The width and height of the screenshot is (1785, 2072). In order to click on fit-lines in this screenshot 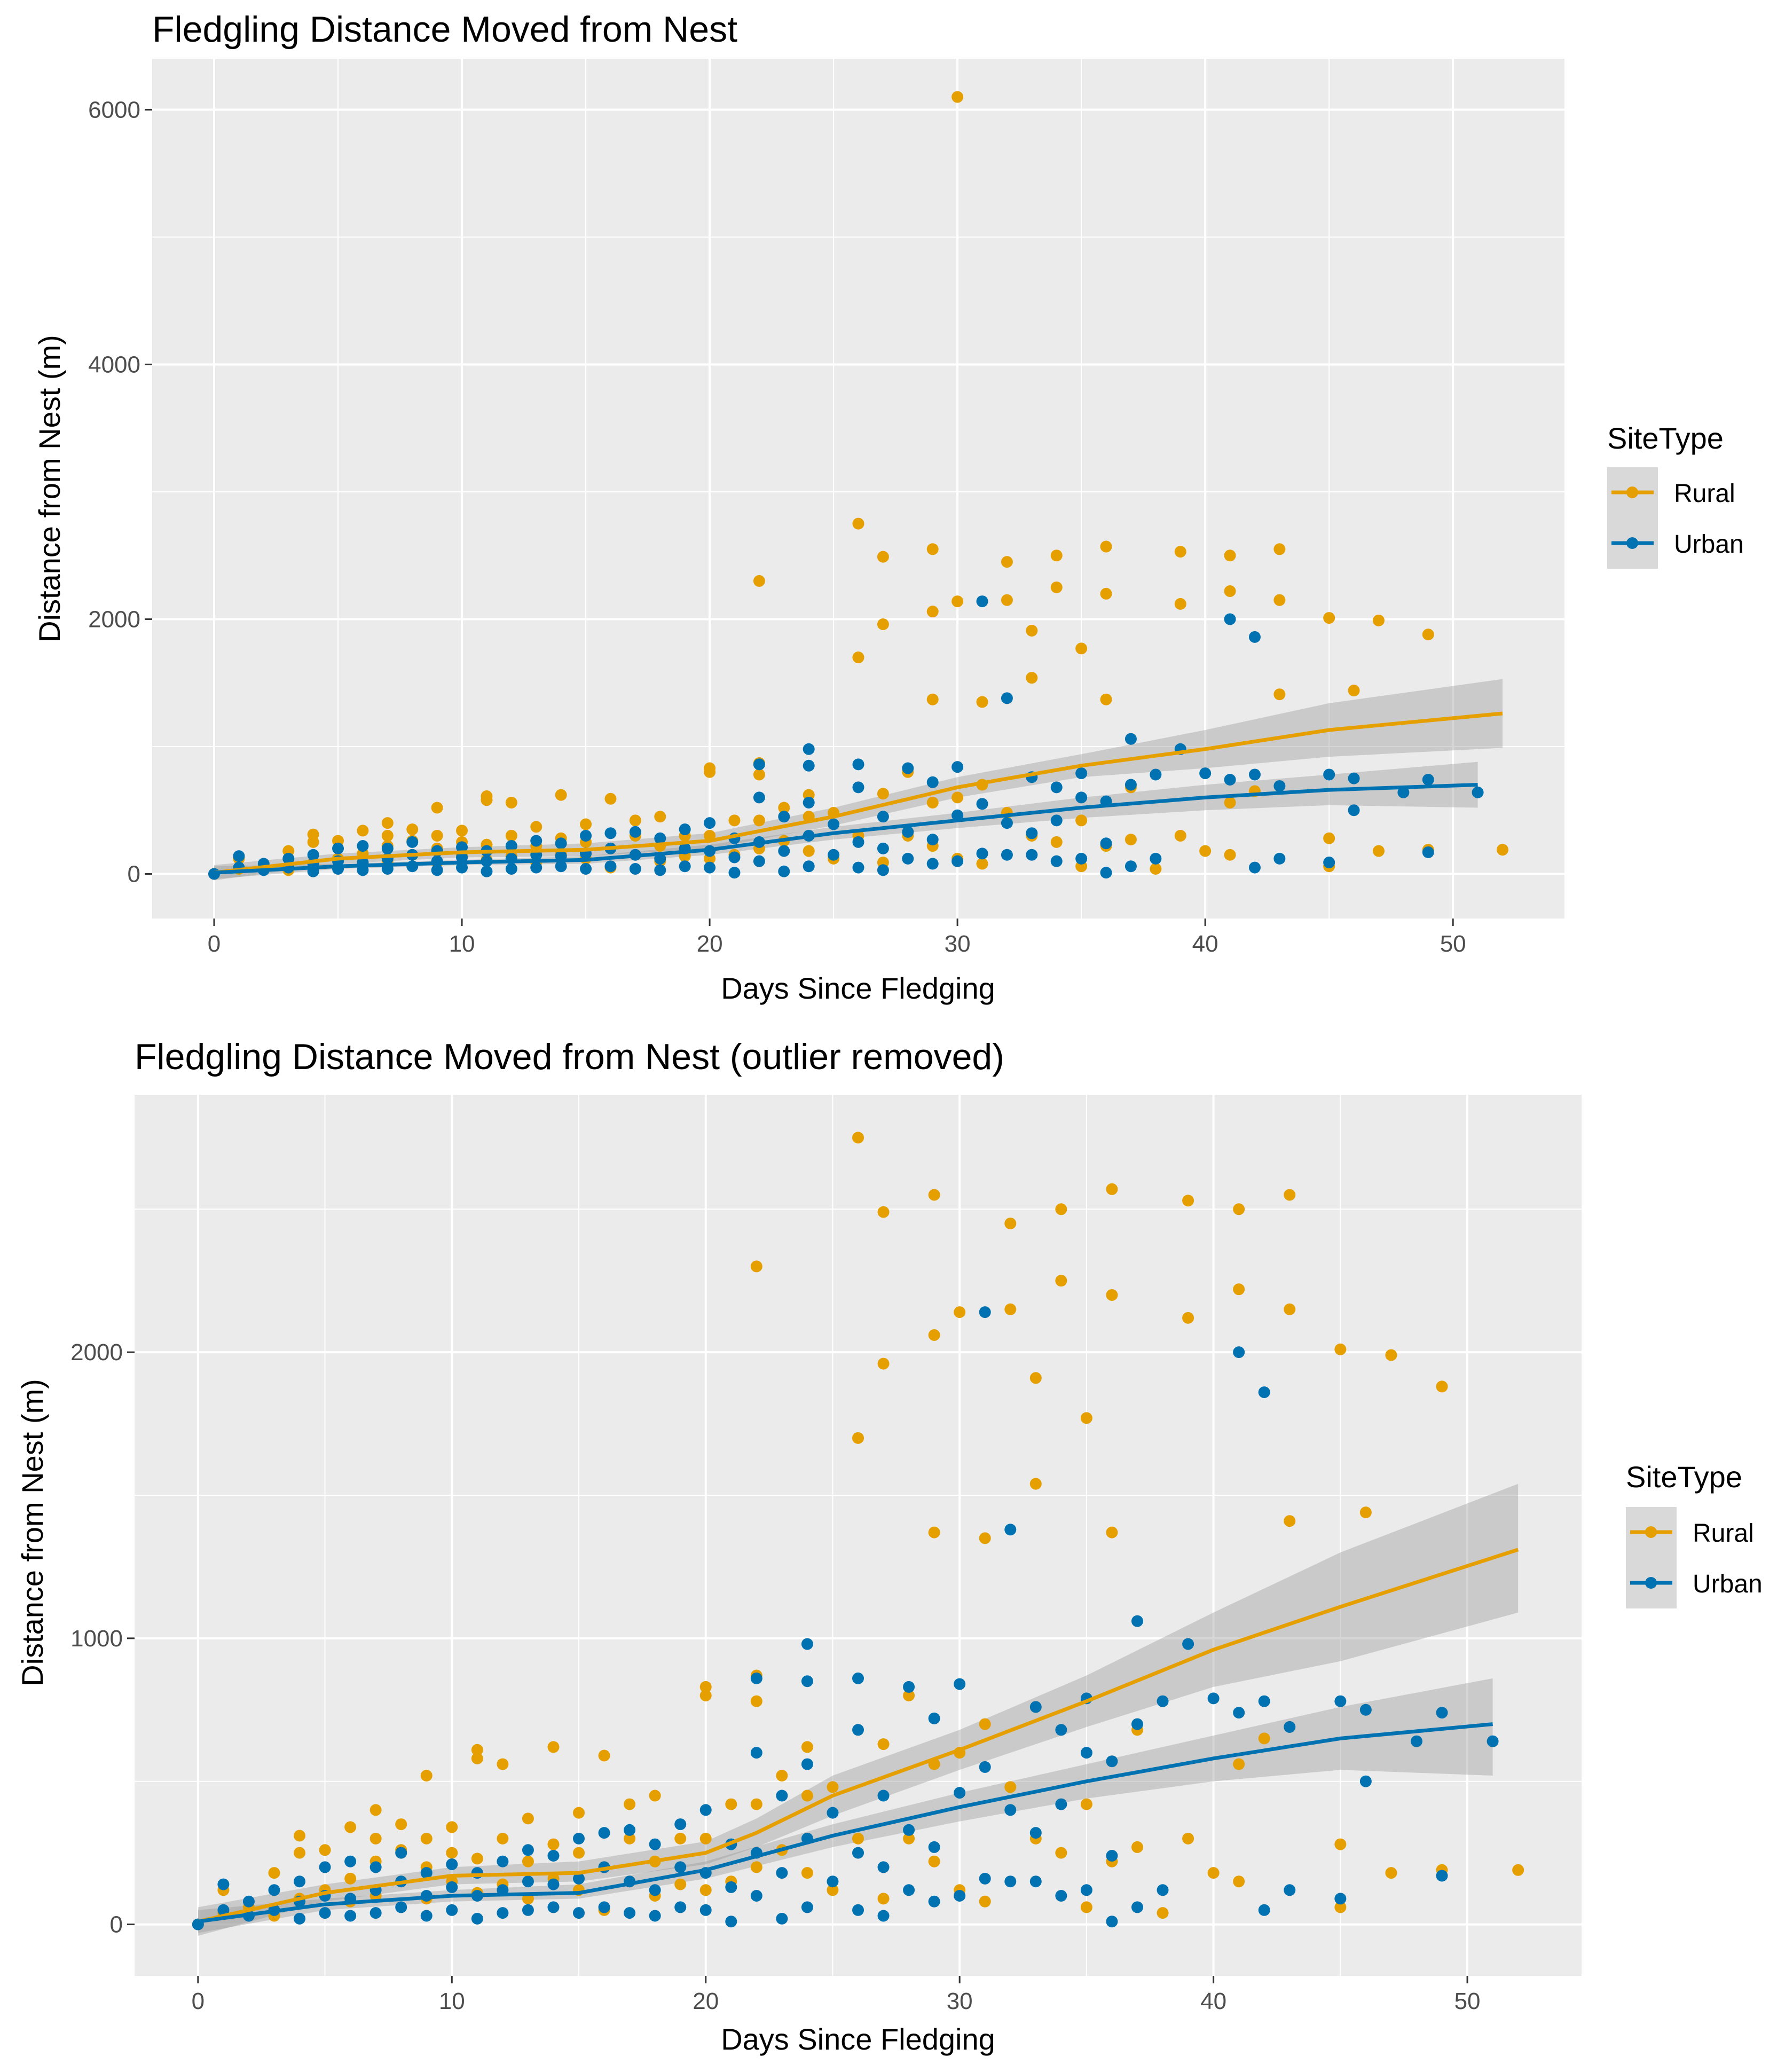, I will do `click(858, 793)`.